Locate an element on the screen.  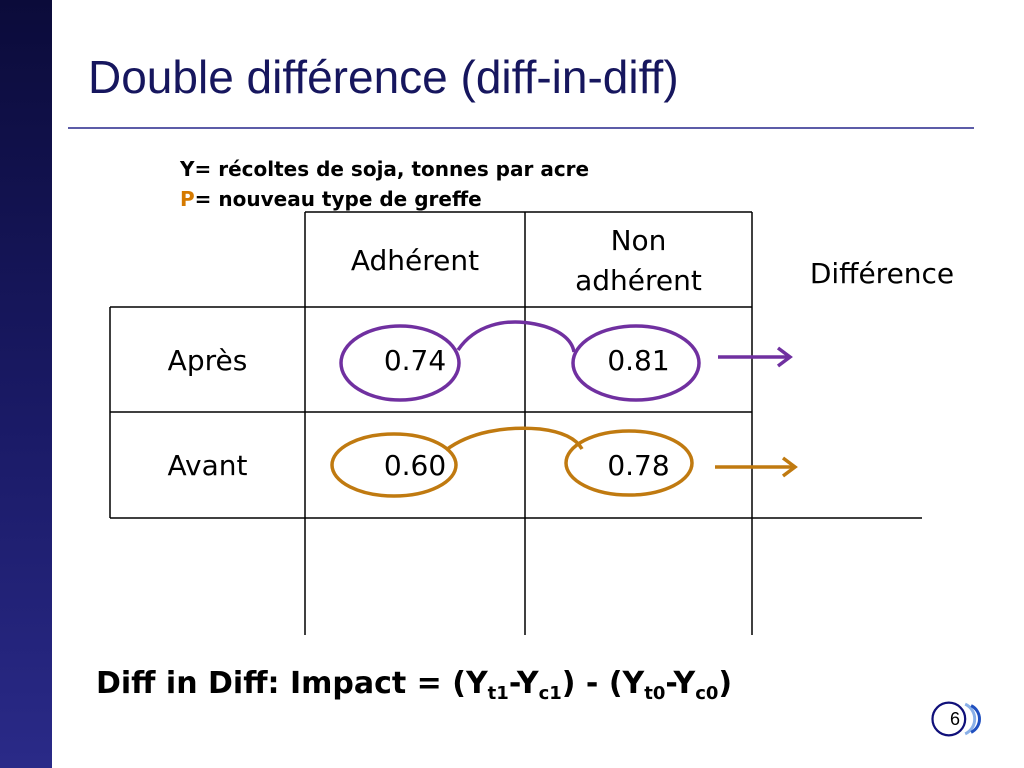
formula-sub-t1: t1 is located at coordinates (498, 693).